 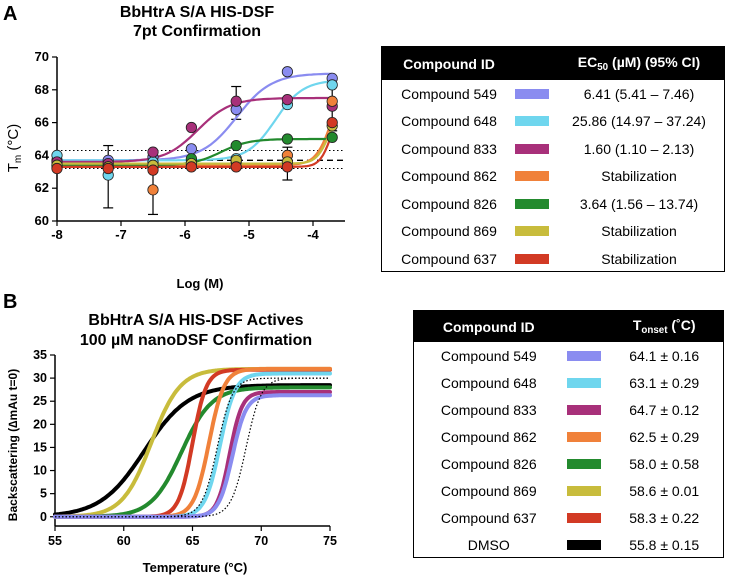 I want to click on tonset-value: 64.1 ± 0.16, so click(x=664, y=355).